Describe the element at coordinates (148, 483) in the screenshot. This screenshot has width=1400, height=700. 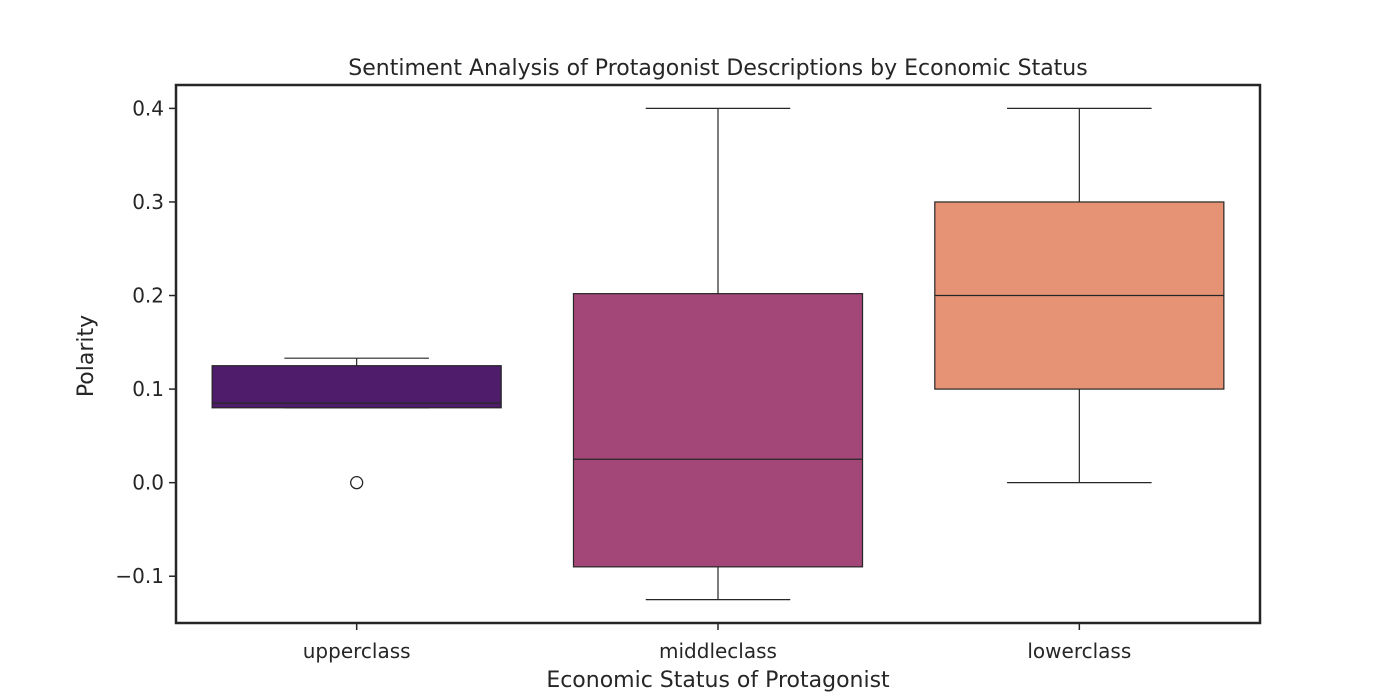
I see `y-tick-label: 0.0` at that location.